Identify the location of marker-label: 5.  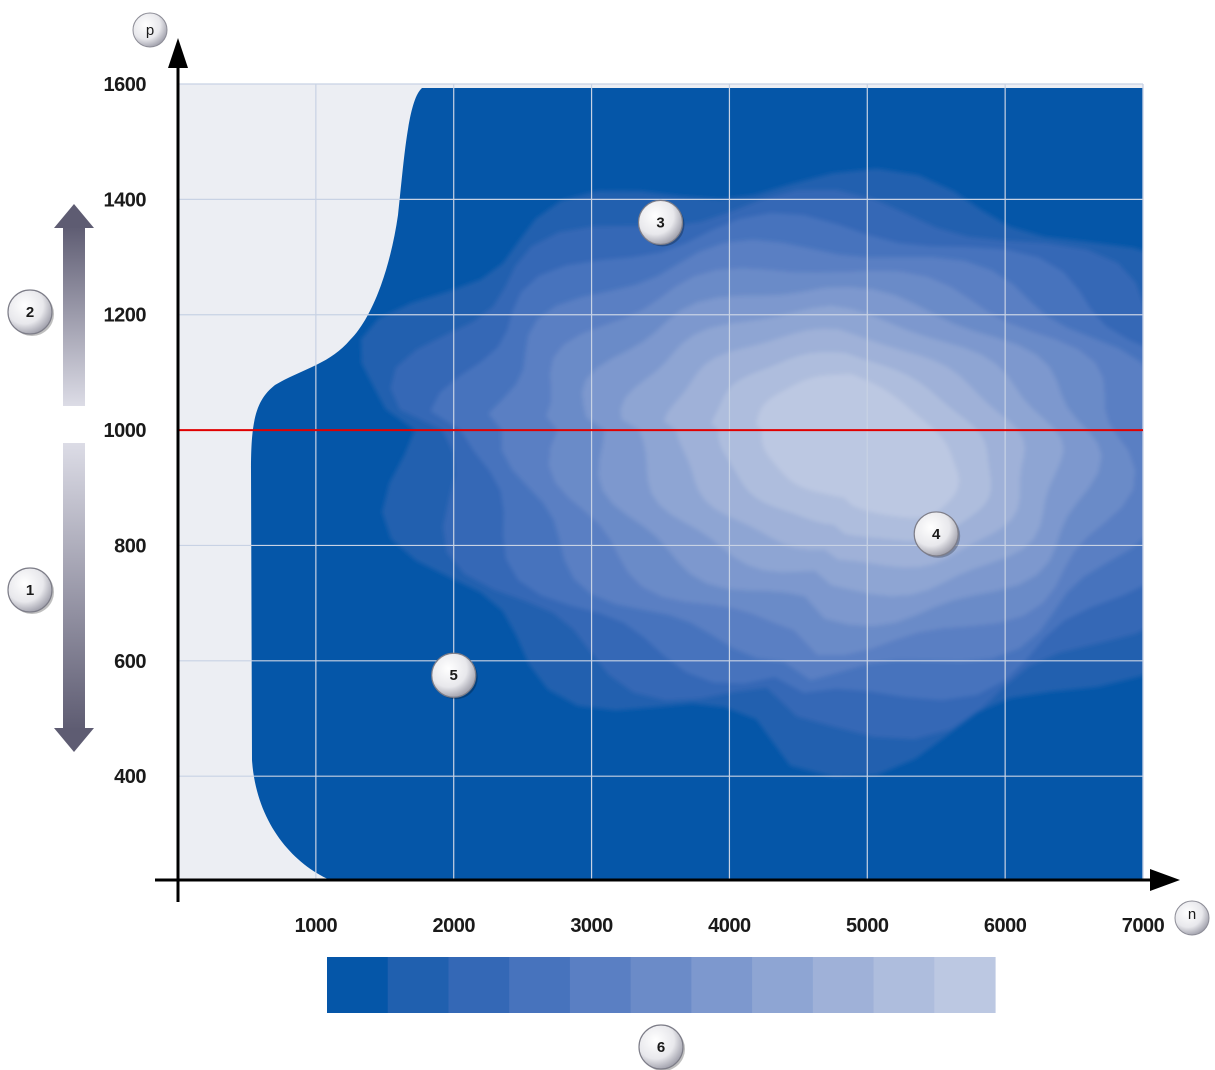
(454, 675).